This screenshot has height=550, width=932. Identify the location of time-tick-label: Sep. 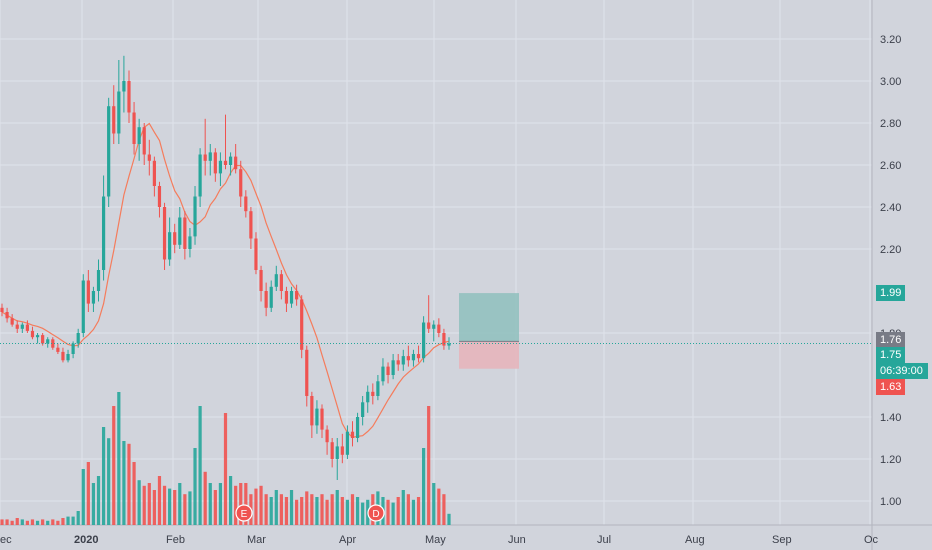
(782, 540).